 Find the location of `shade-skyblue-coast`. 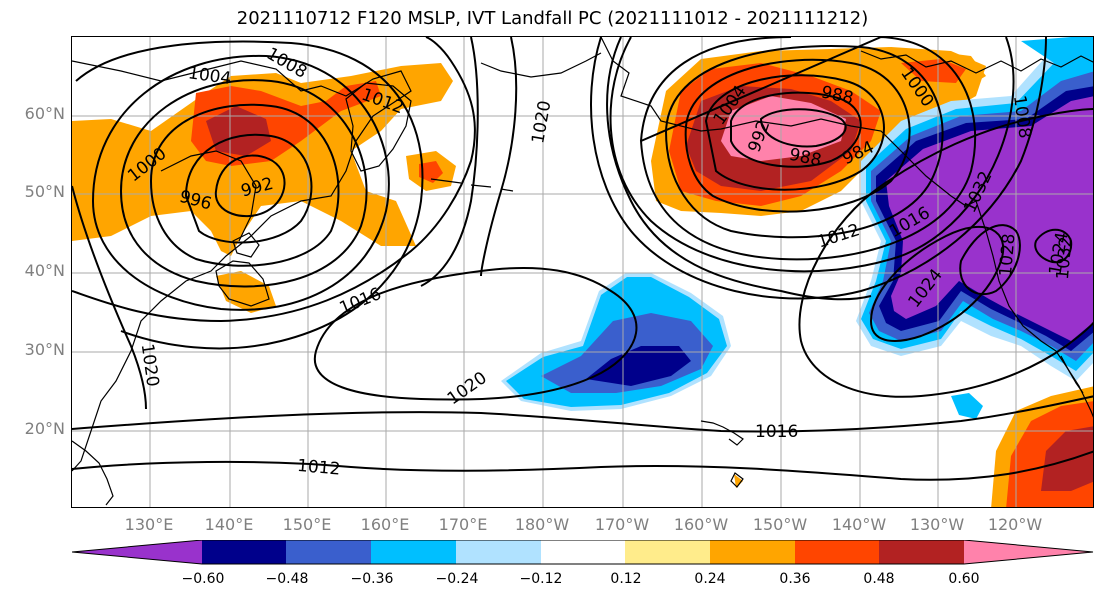

shade-skyblue-coast is located at coordinates (1057, 56).